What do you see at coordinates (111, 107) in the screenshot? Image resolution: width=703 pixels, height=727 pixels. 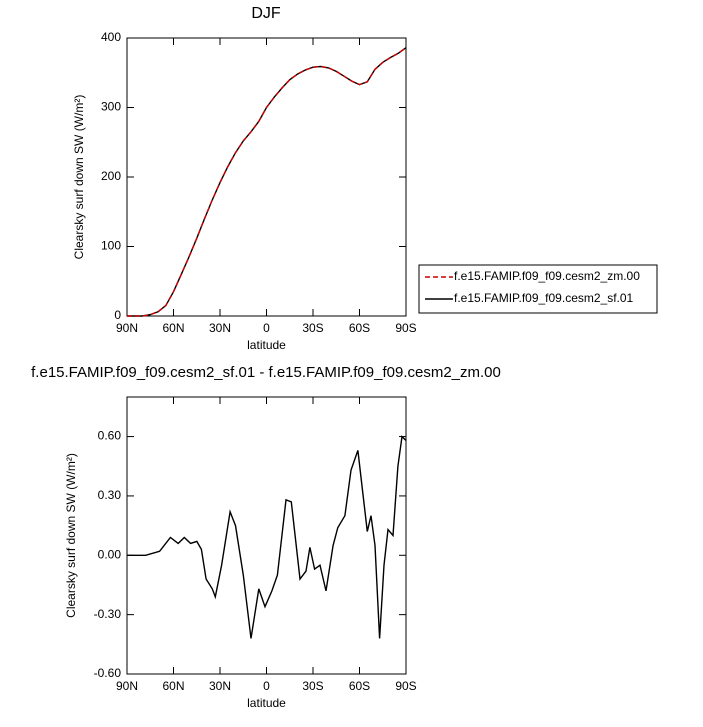 I see `y-tick-label: 300` at bounding box center [111, 107].